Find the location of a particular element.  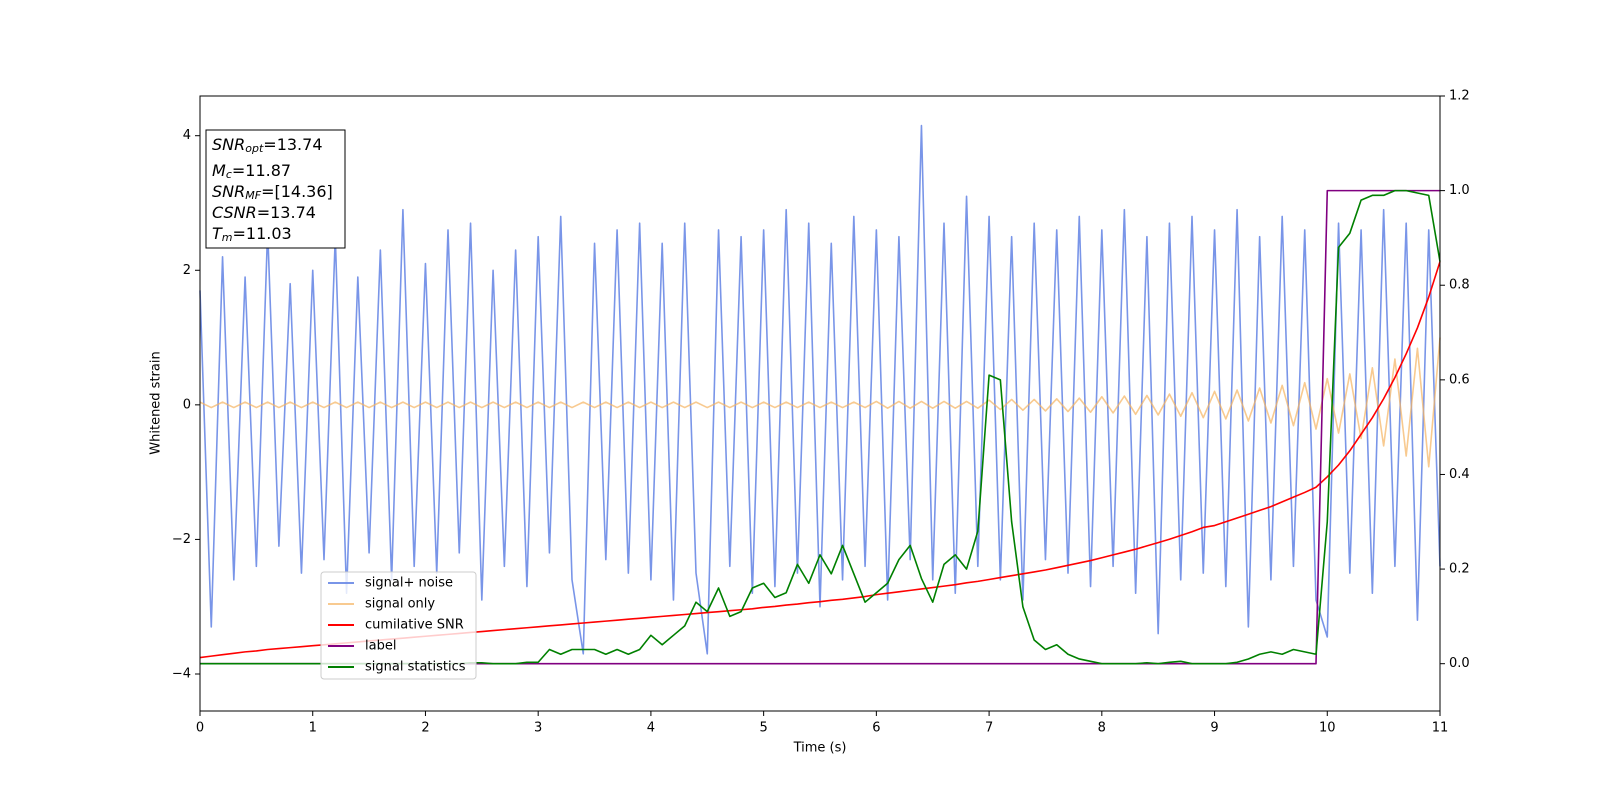

annotation: Mc=11.87 is located at coordinates (251, 171).